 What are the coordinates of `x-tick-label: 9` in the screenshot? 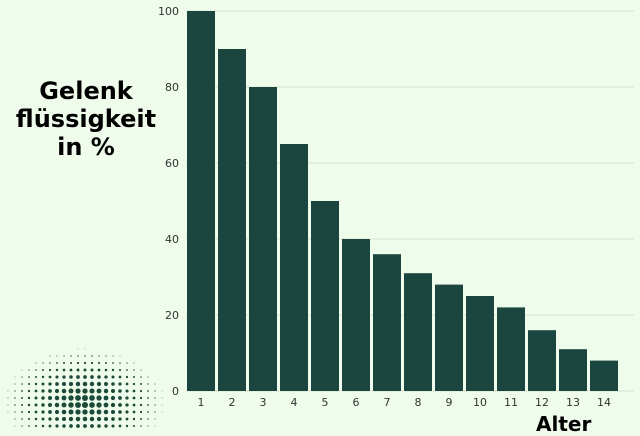 It's located at (449, 402).